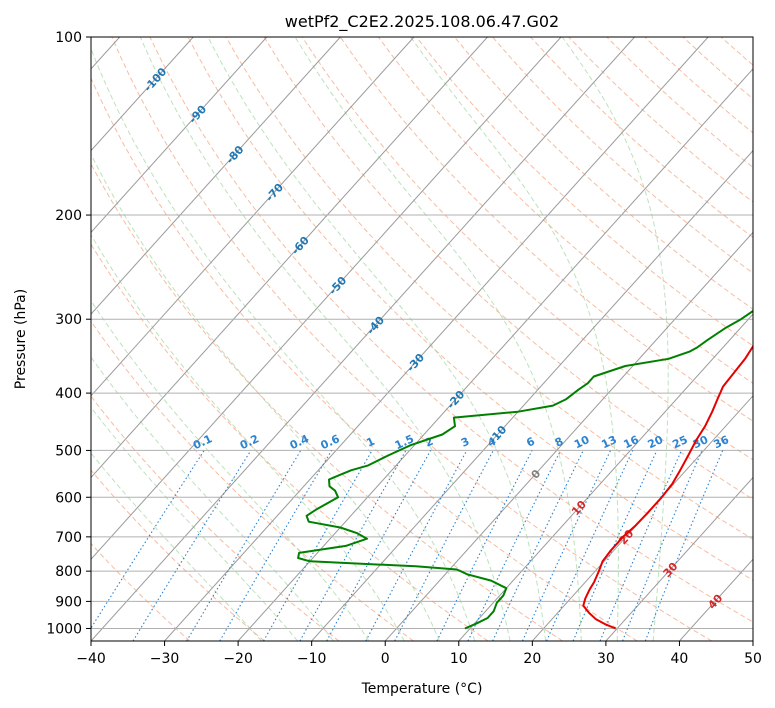 The width and height of the screenshot is (775, 708). Describe the element at coordinates (459, 659) in the screenshot. I see `x-tick-label: 10` at that location.